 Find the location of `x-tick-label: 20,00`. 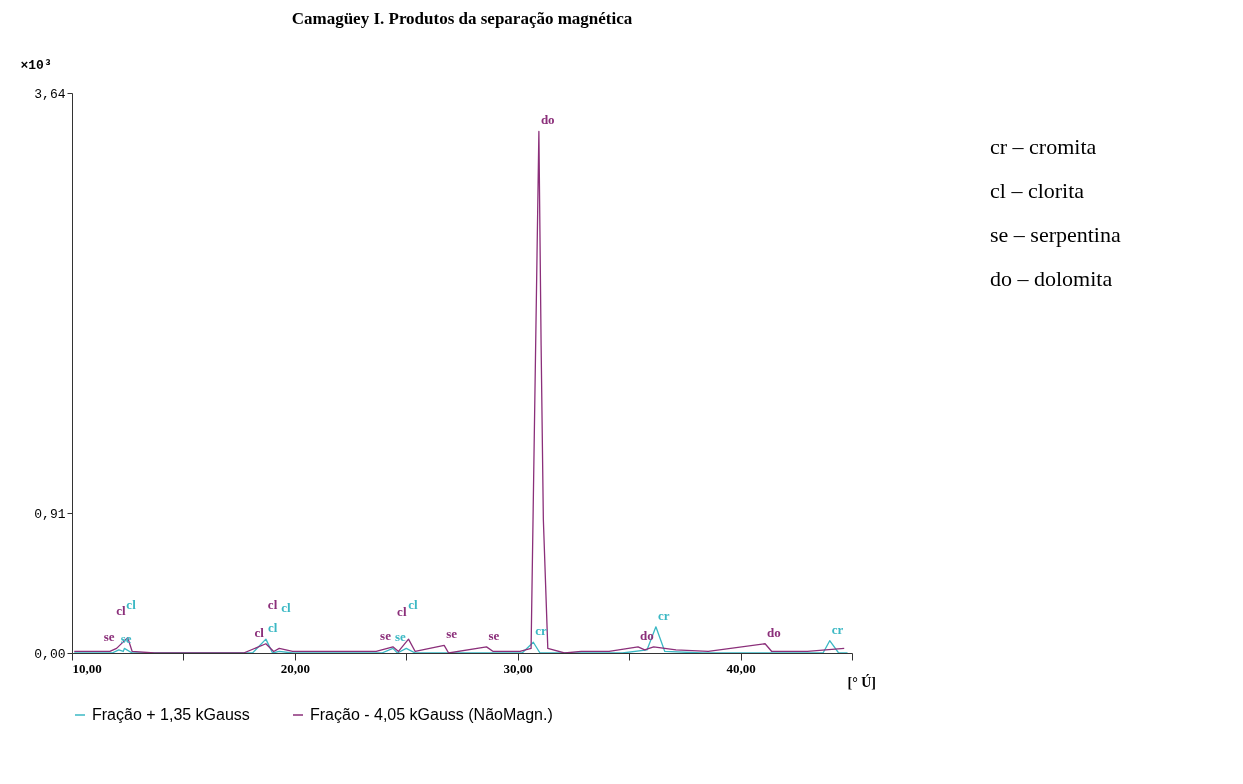

x-tick-label: 20,00 is located at coordinates (295, 668).